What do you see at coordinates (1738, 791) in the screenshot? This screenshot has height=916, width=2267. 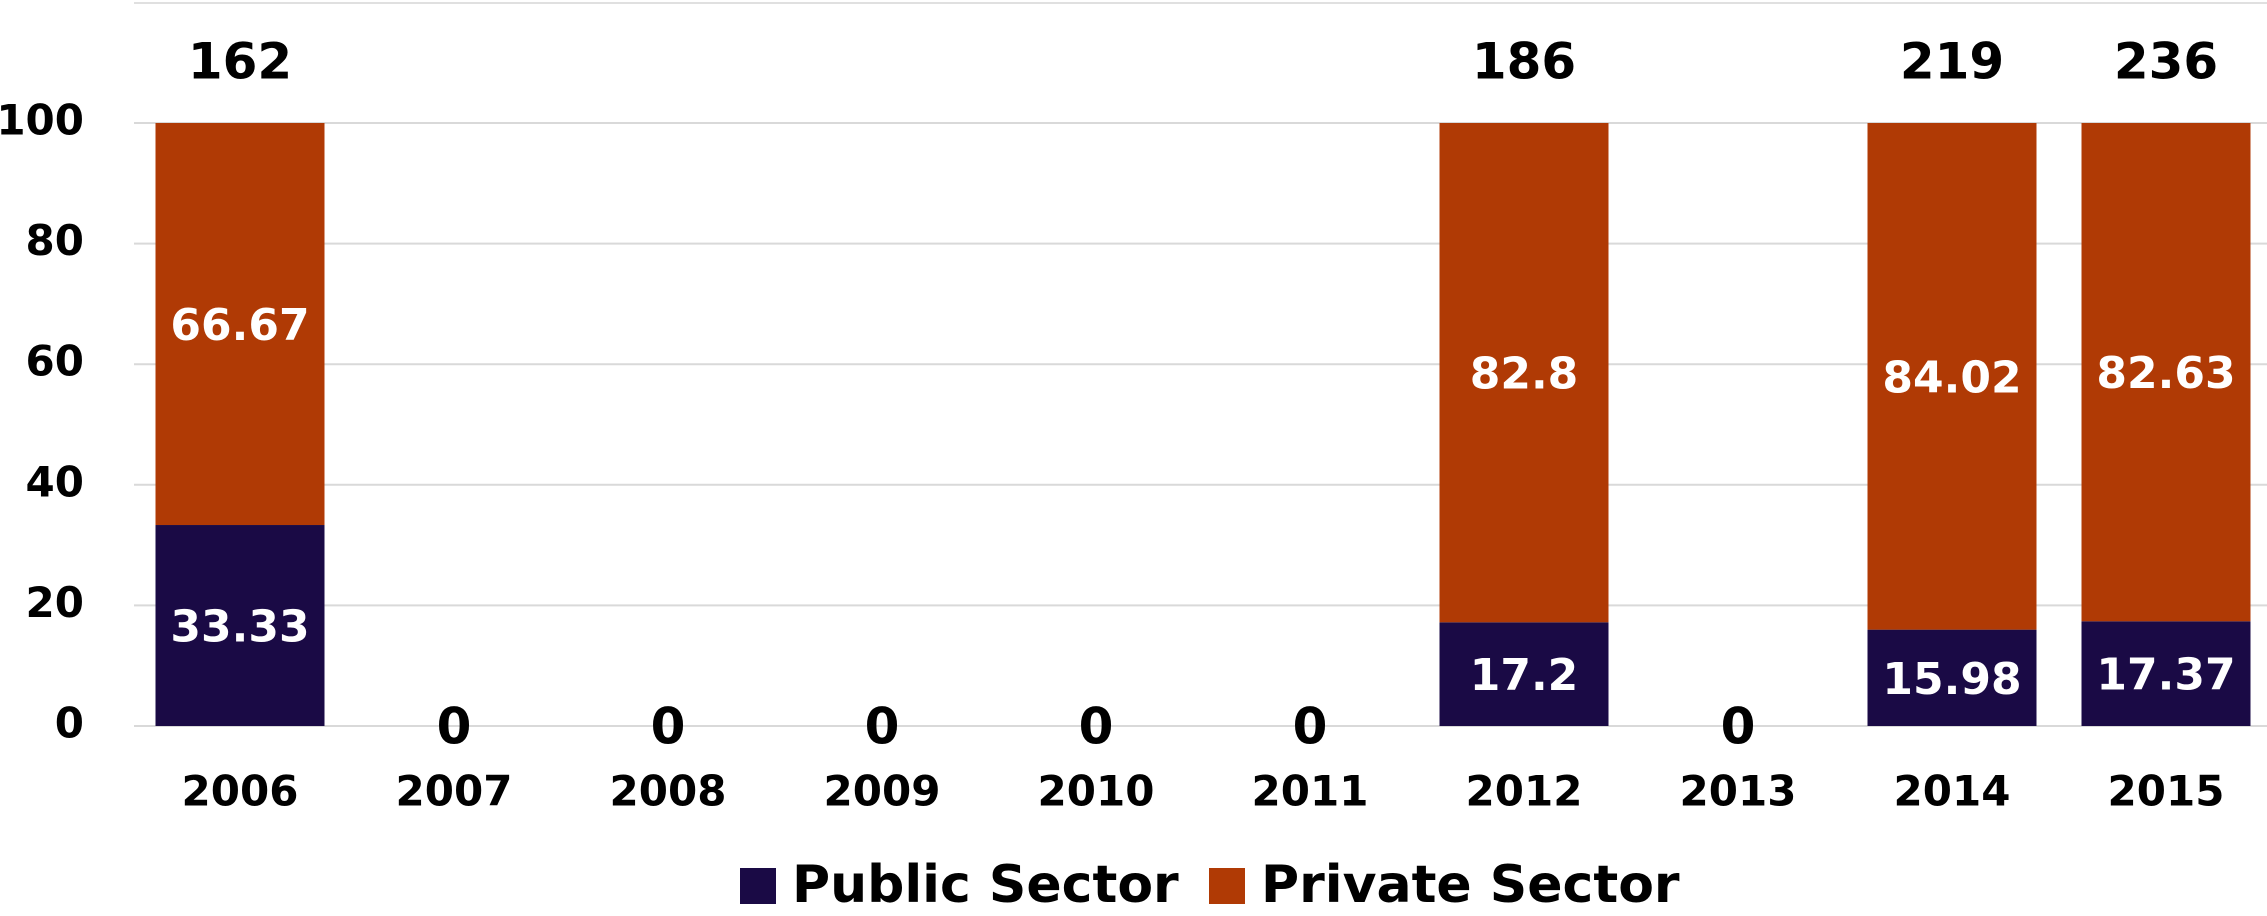 I see `x-tick-label: 2013` at bounding box center [1738, 791].